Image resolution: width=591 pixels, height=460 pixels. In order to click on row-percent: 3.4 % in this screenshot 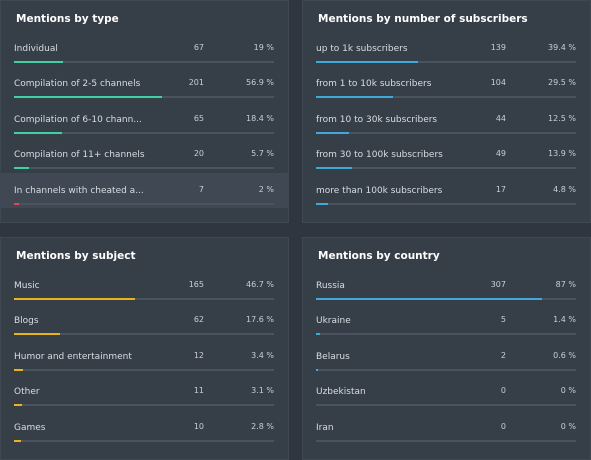, I will do `click(262, 355)`.